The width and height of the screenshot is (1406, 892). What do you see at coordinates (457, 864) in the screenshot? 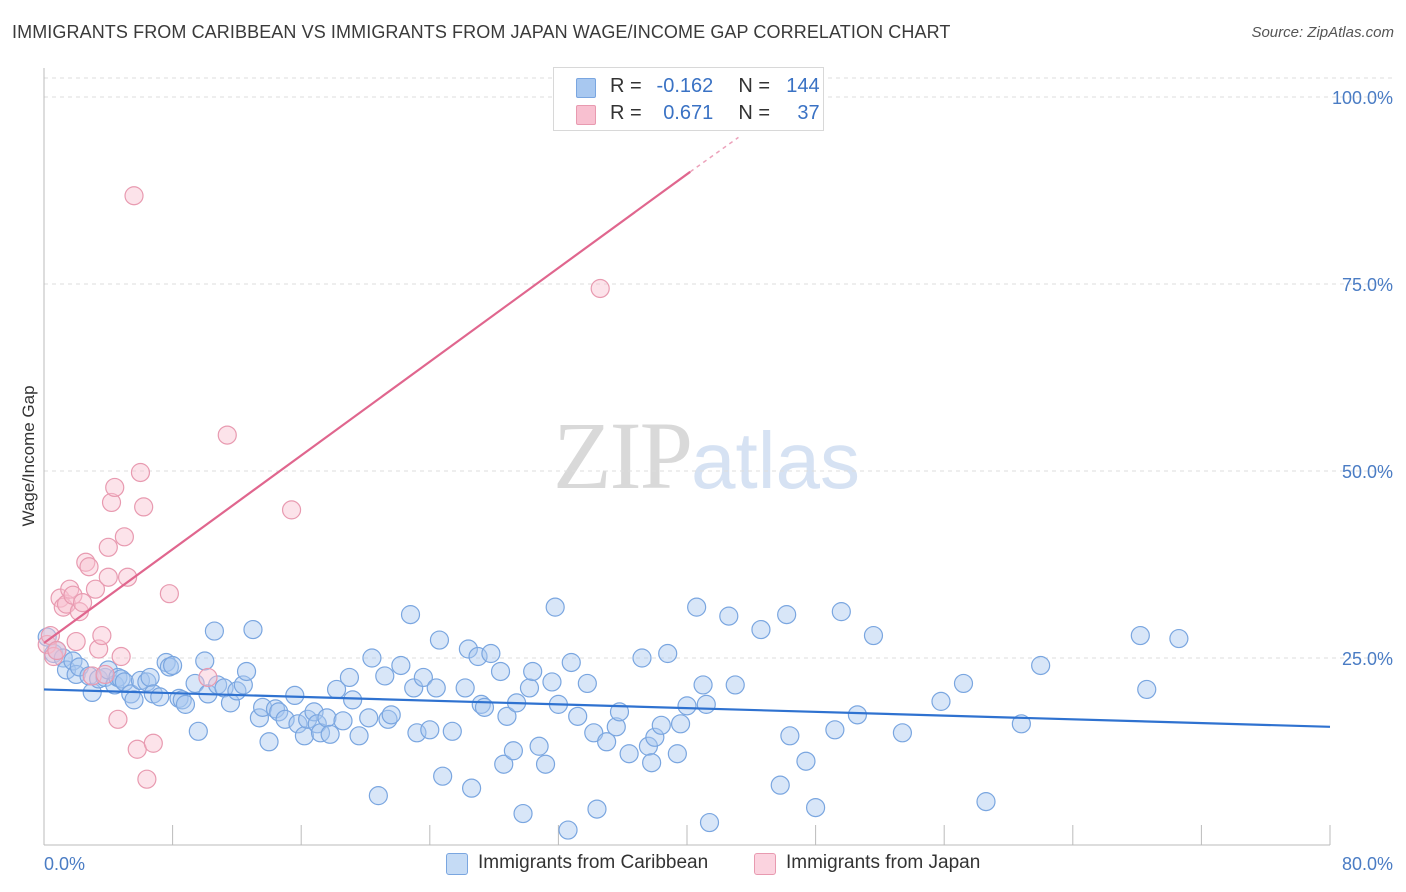
I see `bottom-legend-swatch-caribbean` at bounding box center [457, 864].